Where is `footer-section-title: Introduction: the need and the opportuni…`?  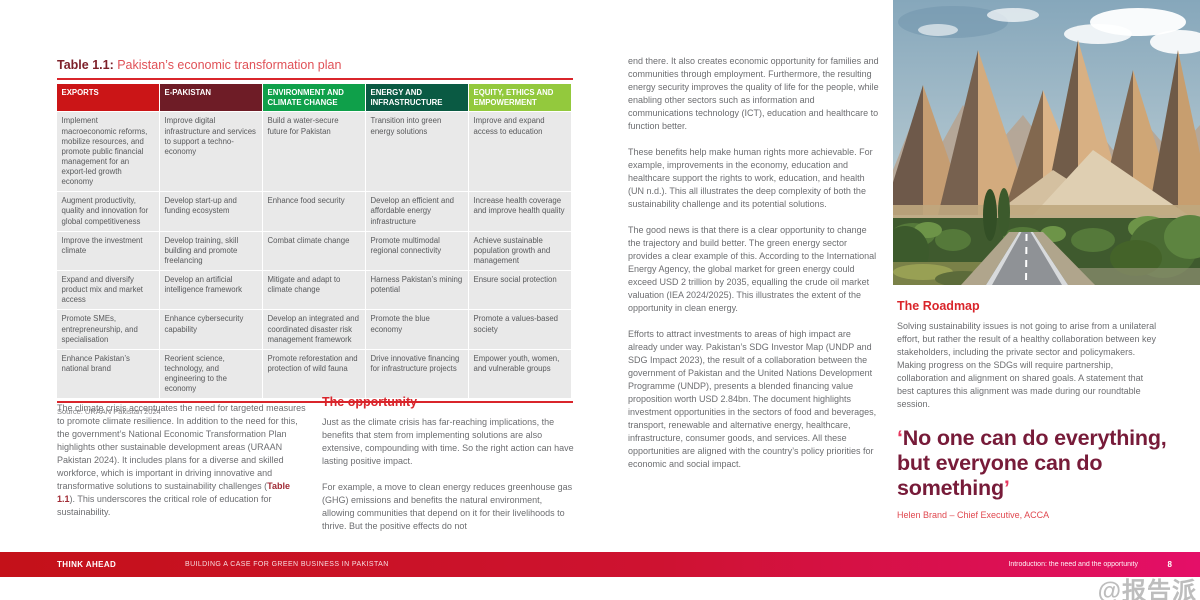 footer-section-title: Introduction: the need and the opportuni… is located at coordinates (1073, 564).